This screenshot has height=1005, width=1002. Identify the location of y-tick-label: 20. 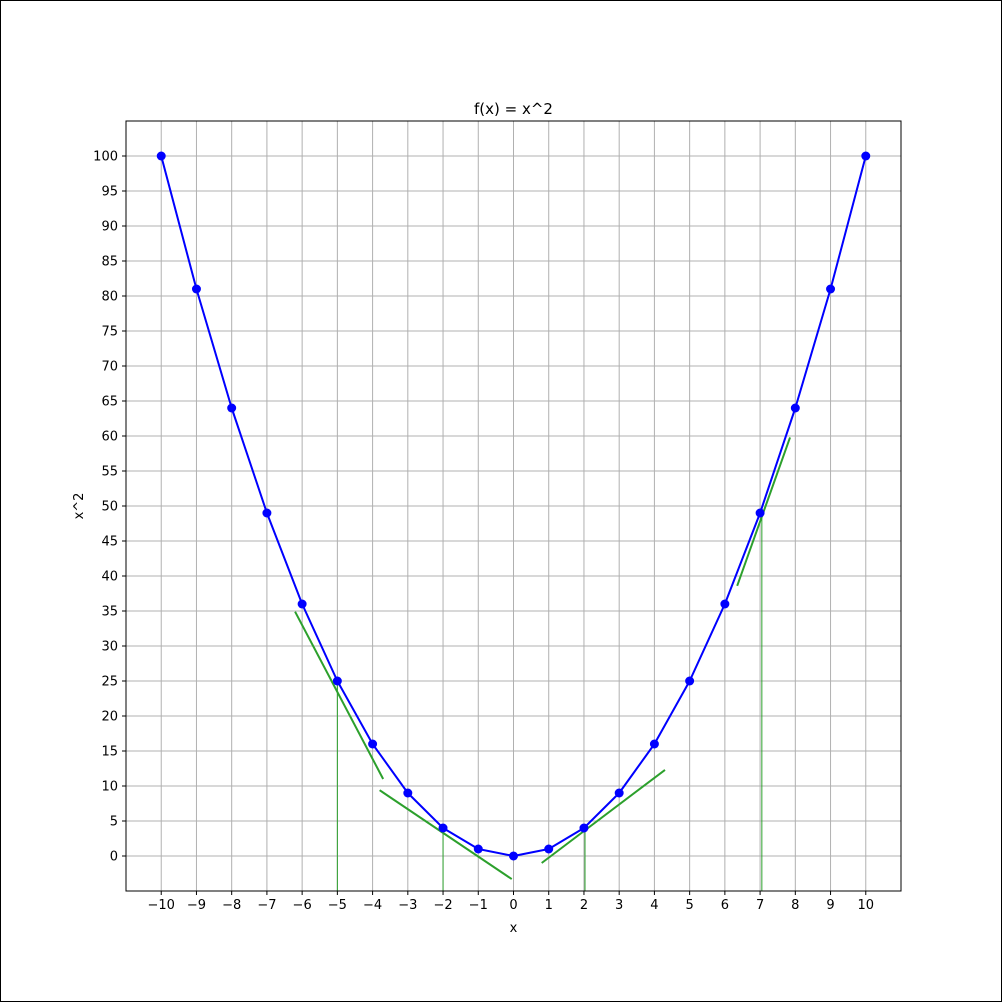
(109, 717).